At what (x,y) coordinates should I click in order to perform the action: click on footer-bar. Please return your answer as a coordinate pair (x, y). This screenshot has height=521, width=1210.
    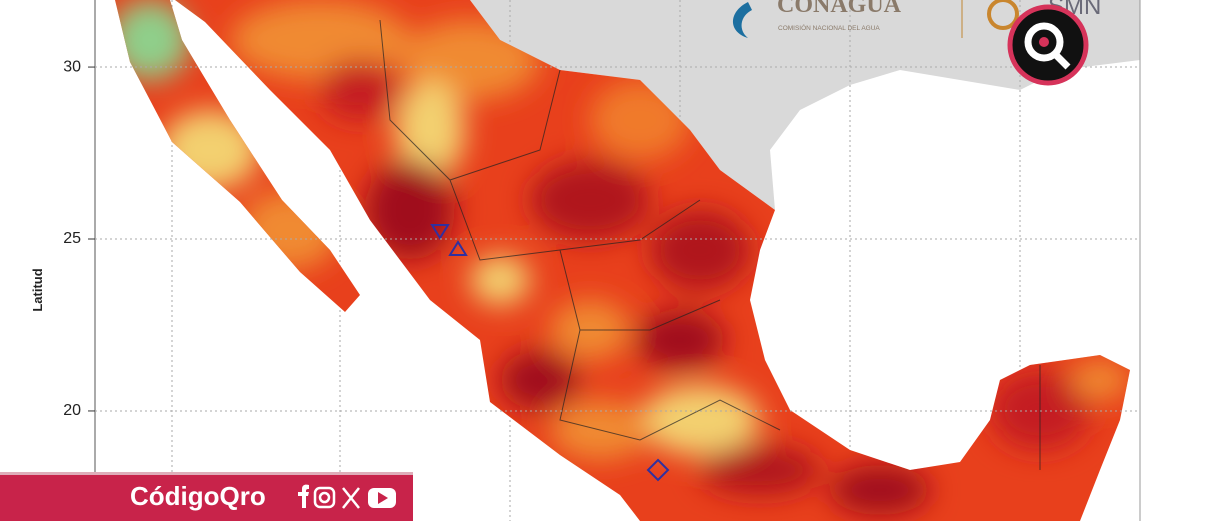
    Looking at the image, I should click on (206, 496).